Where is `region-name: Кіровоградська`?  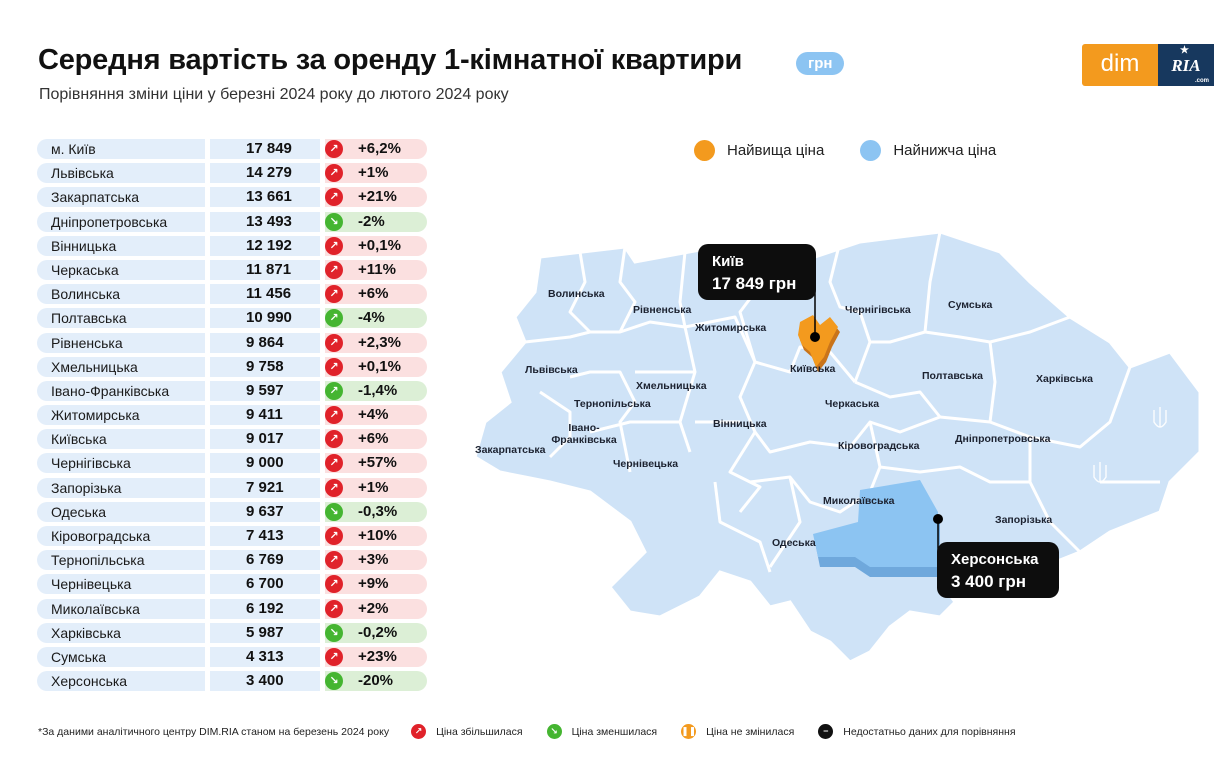 region-name: Кіровоградська is located at coordinates (121, 536).